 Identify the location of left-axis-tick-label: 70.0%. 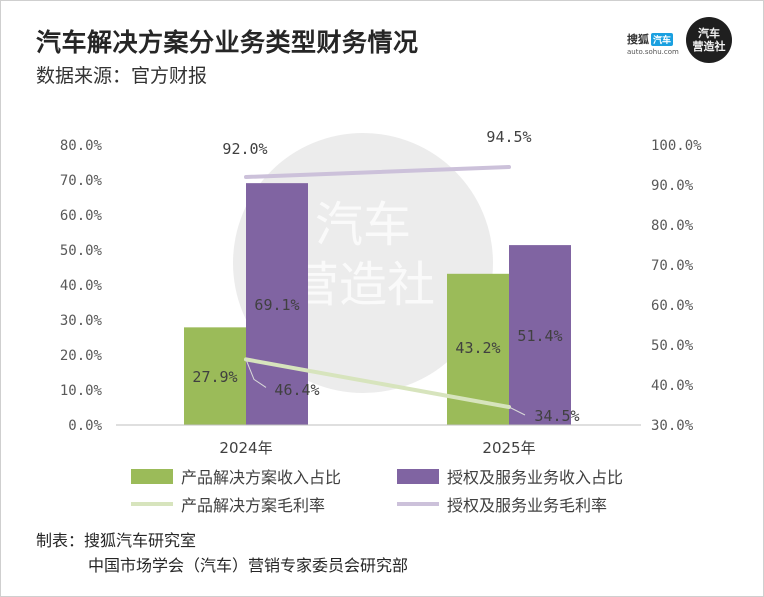
(81, 181).